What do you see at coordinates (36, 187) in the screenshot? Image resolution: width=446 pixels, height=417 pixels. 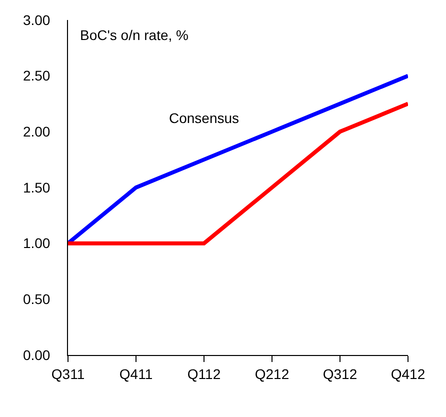 I see `y-tick-label: 1.50` at bounding box center [36, 187].